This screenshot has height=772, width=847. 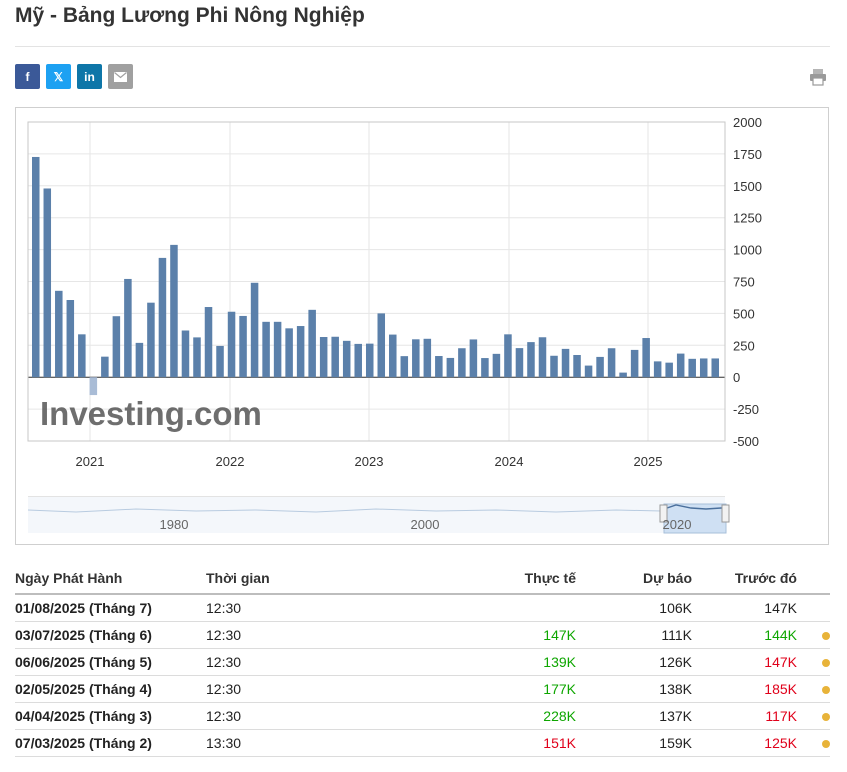 I want to click on watermark-text: Investing.com, so click(x=151, y=413).